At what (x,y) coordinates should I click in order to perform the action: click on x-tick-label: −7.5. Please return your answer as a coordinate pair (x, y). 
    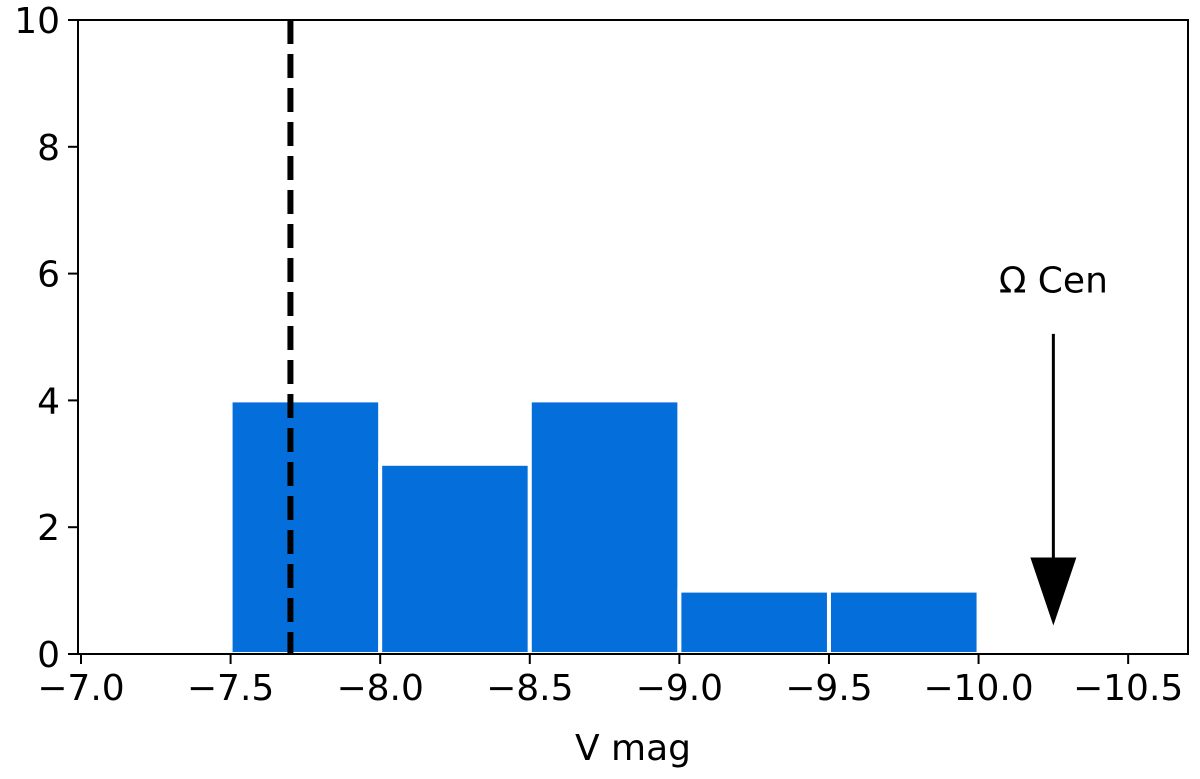
    Looking at the image, I should click on (230, 688).